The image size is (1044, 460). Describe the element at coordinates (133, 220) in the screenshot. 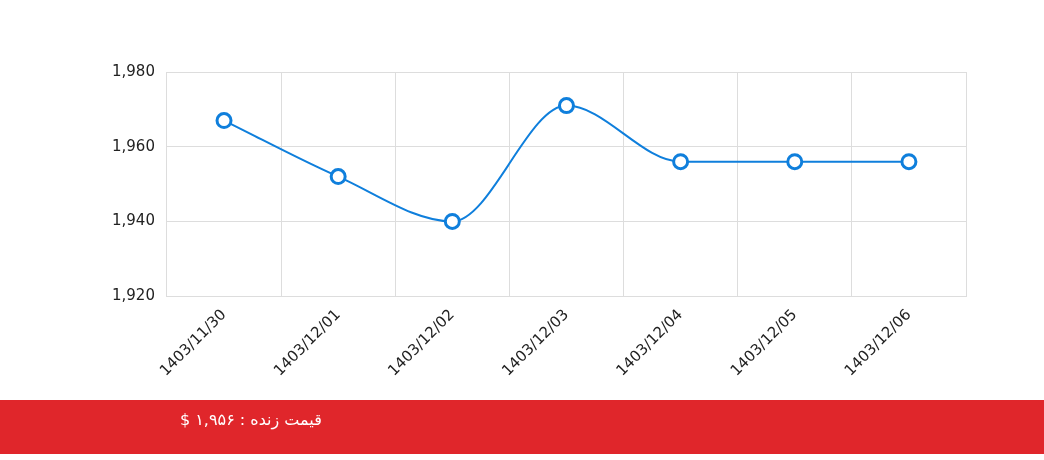

I see `y-tick-label: 1,940` at that location.